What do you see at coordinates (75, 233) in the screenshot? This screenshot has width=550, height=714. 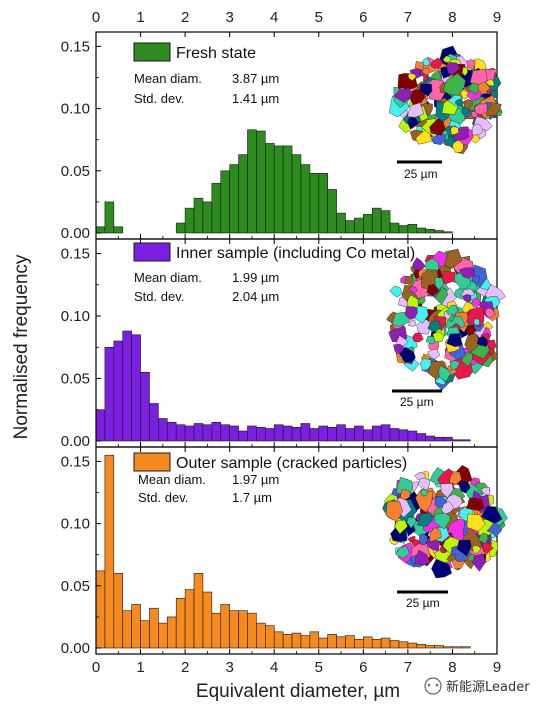 I see `fresh-y-tick-label: 0.00` at bounding box center [75, 233].